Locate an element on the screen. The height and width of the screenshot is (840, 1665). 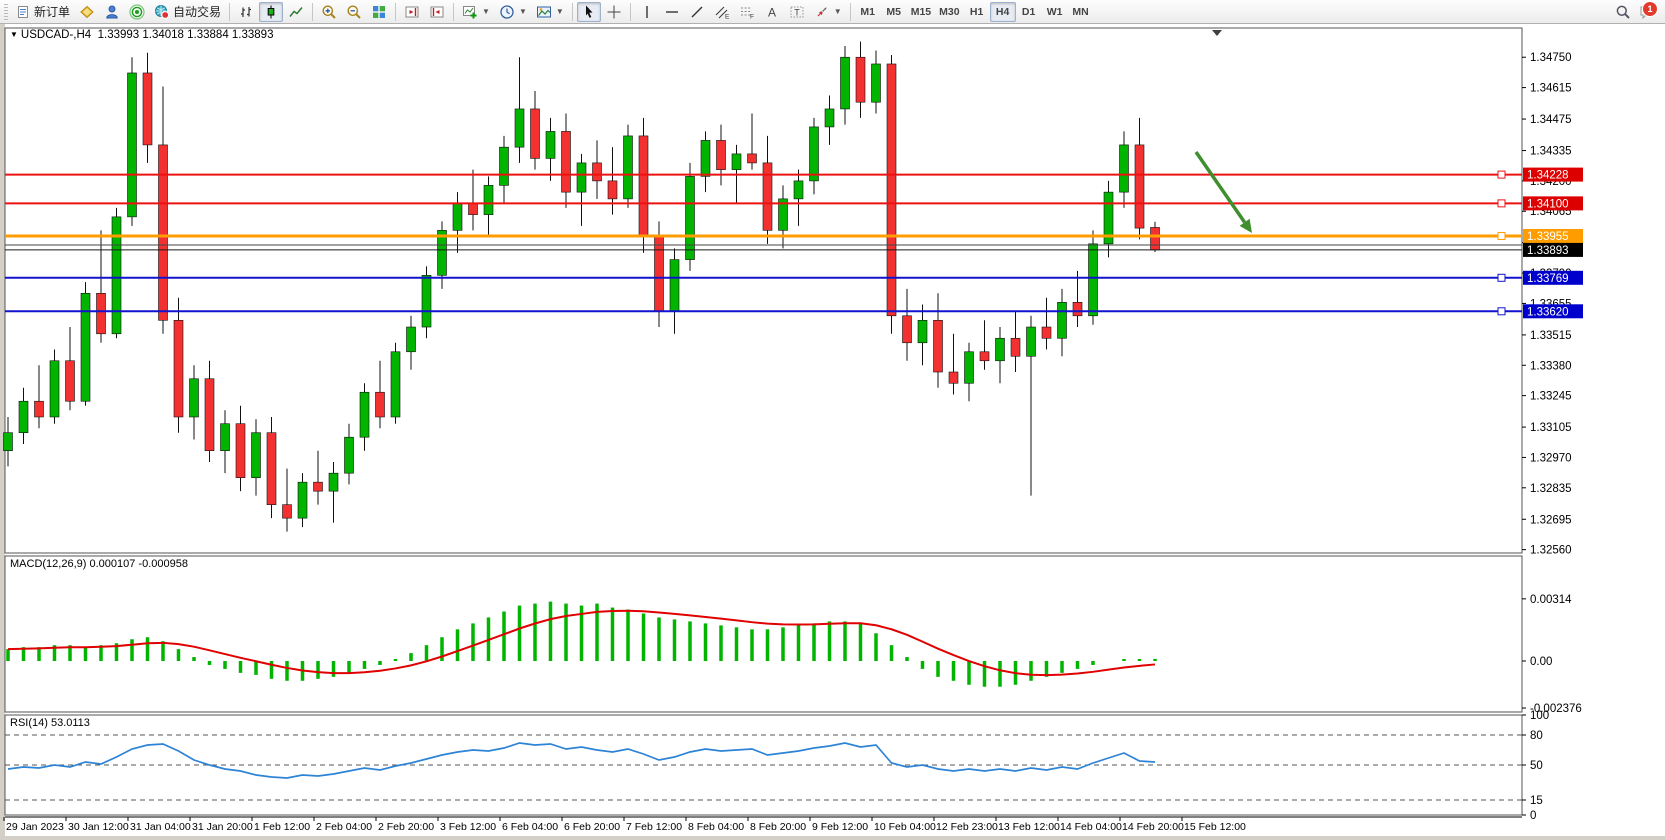
accounts-button is located at coordinates (112, 12).